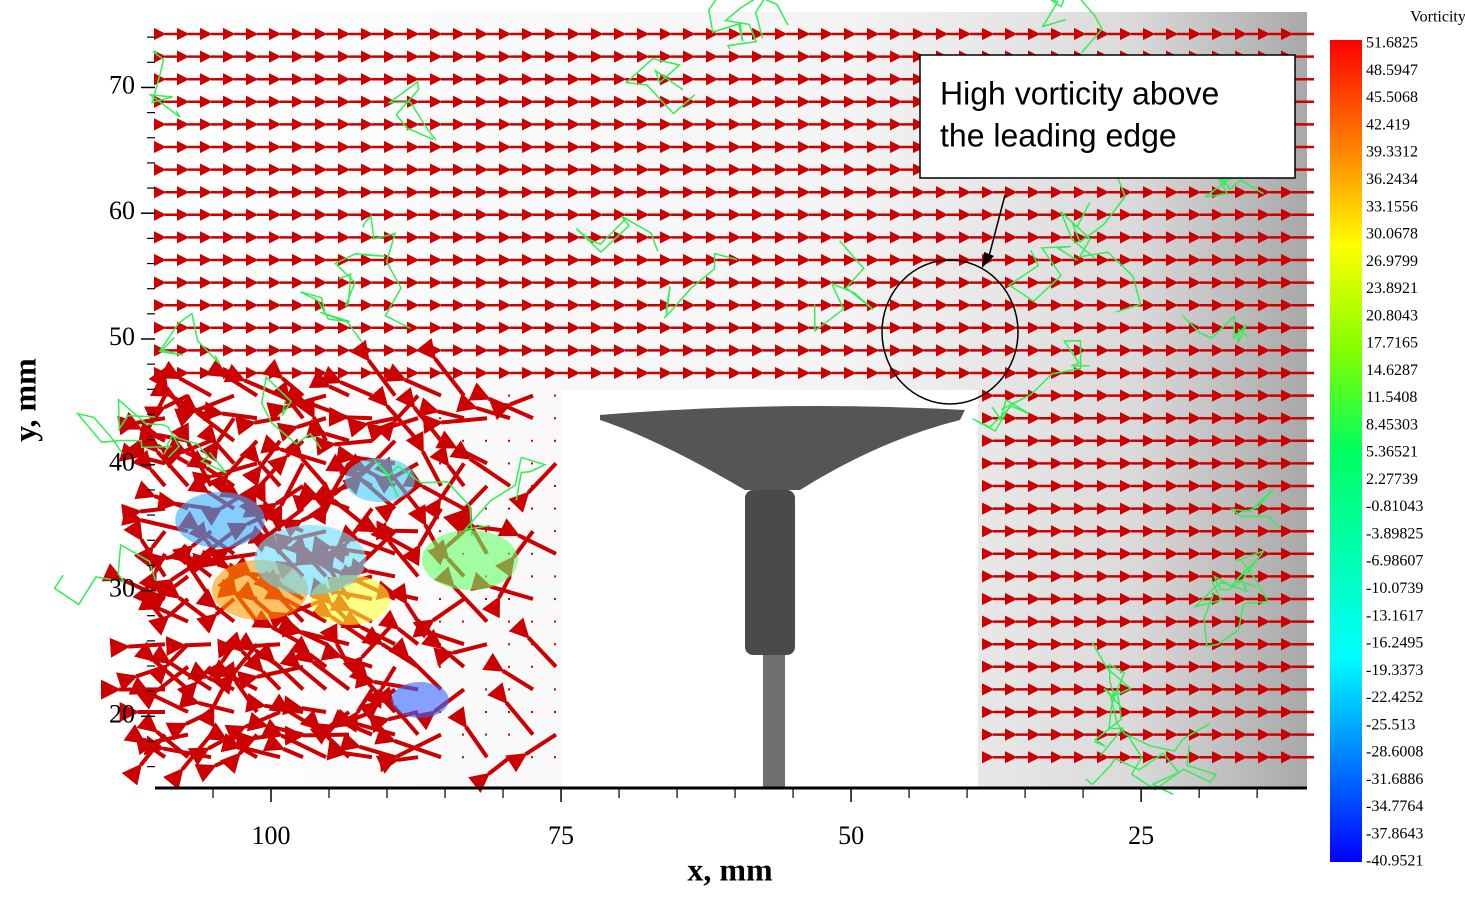 Image resolution: width=1465 pixels, height=897 pixels. Describe the element at coordinates (1392, 152) in the screenshot. I see `colorbar-label: 39.3312` at that location.